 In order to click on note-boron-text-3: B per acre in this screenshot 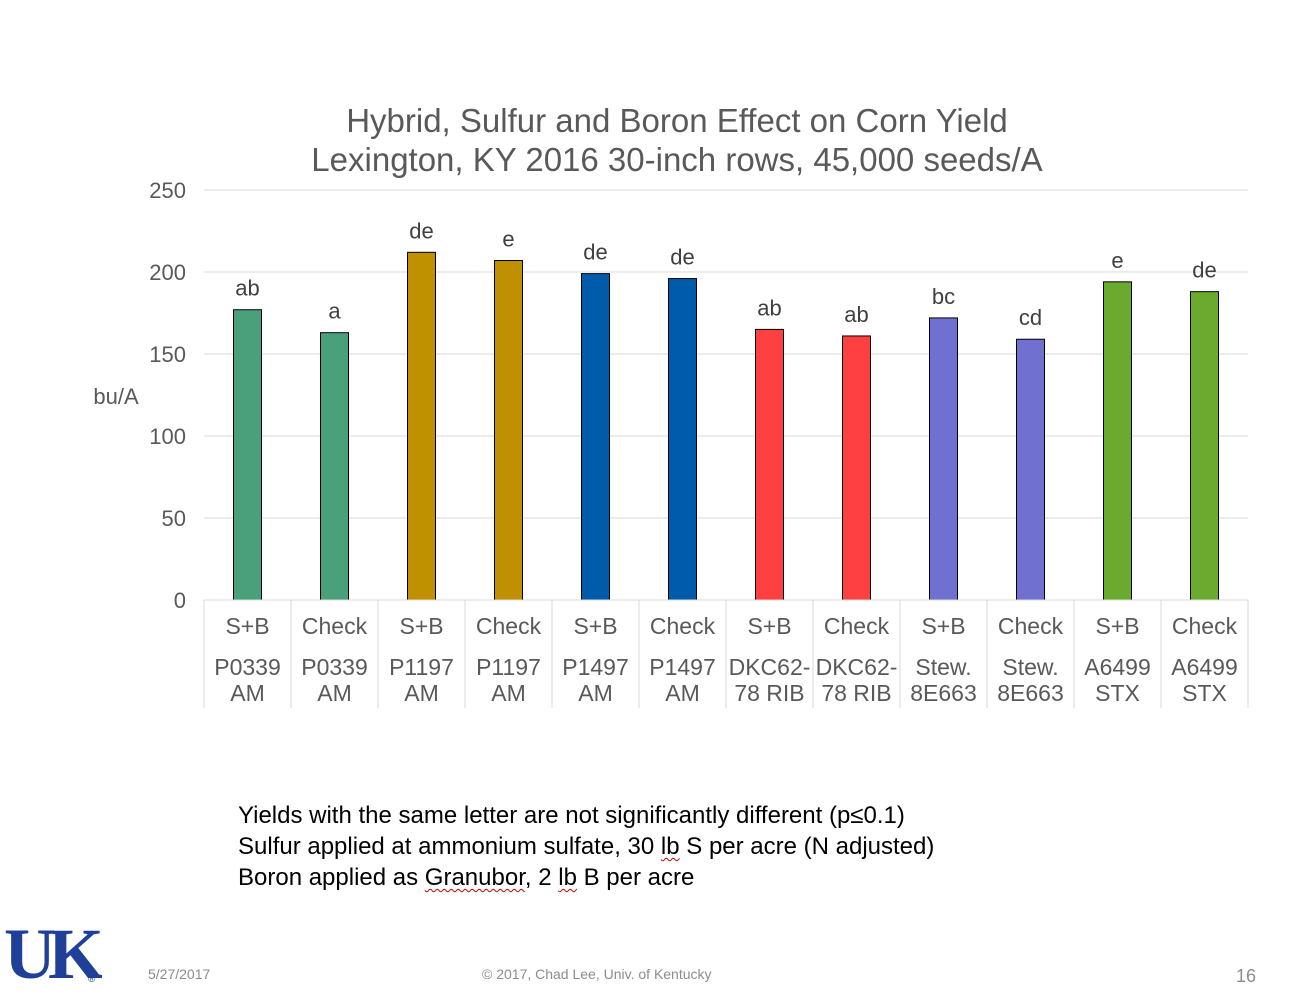, I will do `click(635, 877)`.